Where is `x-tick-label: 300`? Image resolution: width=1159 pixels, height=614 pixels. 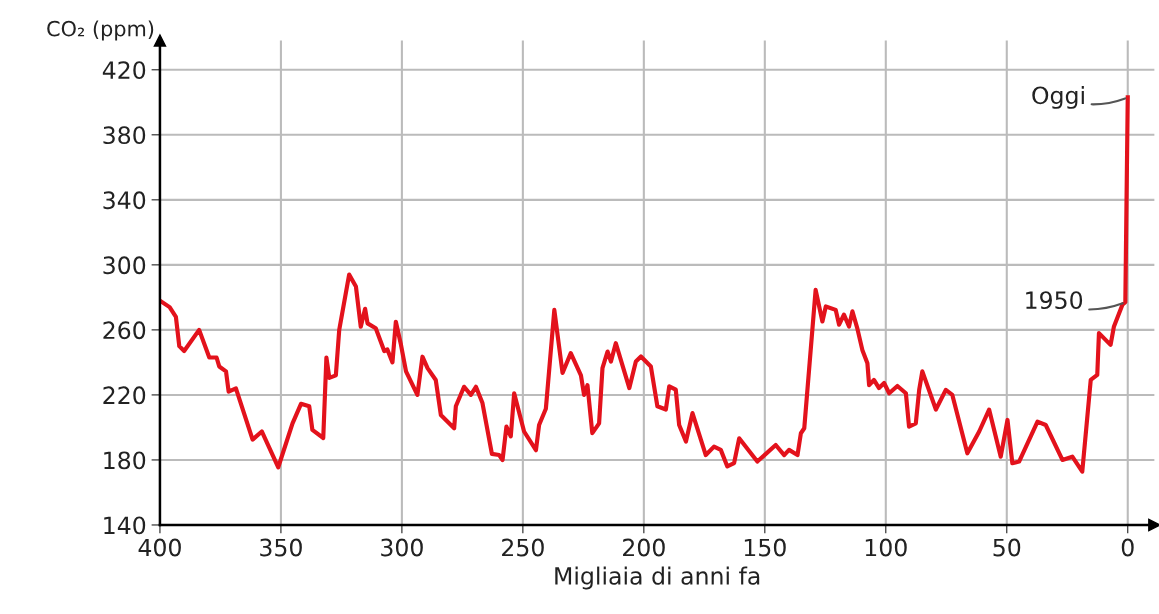
x-tick-label: 300 is located at coordinates (402, 547).